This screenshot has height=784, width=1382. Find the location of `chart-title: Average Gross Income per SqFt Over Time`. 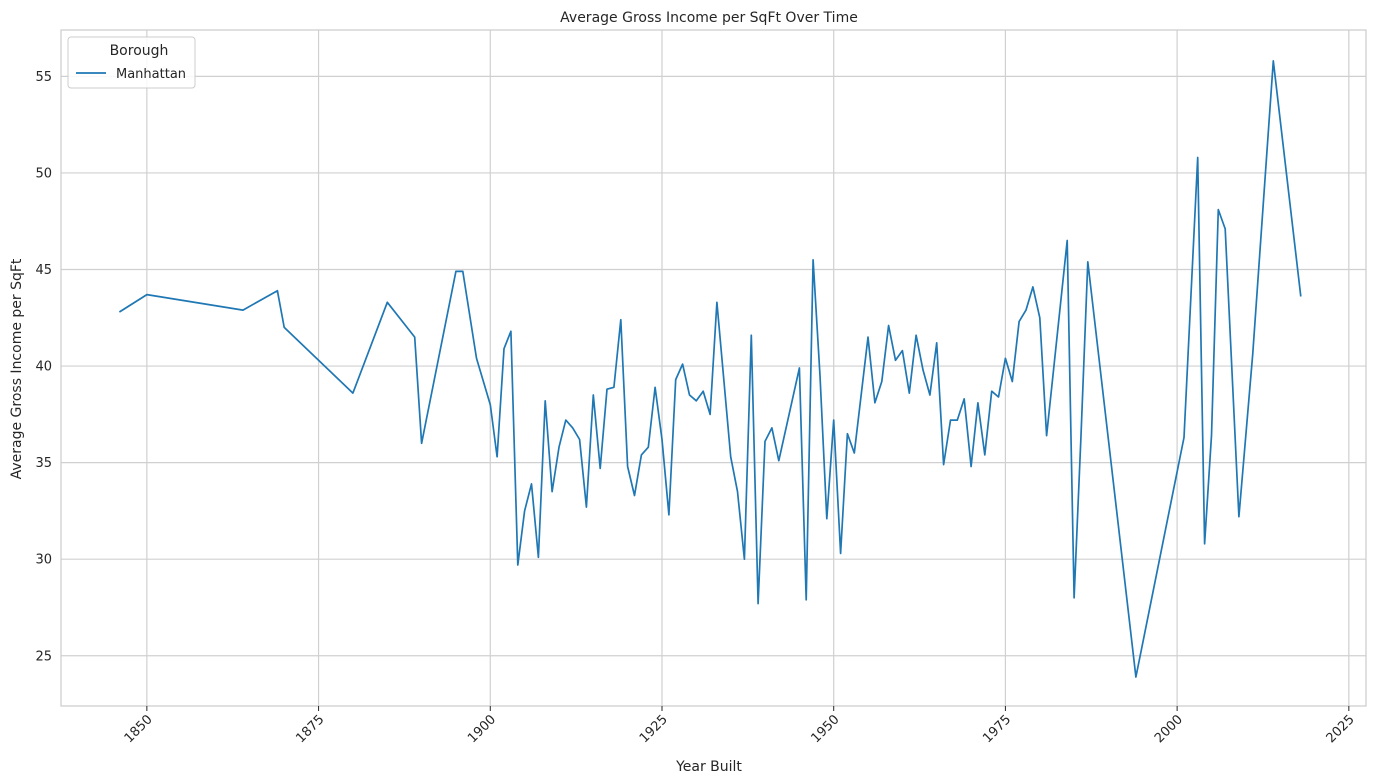

chart-title: Average Gross Income per SqFt Over Time is located at coordinates (709, 18).